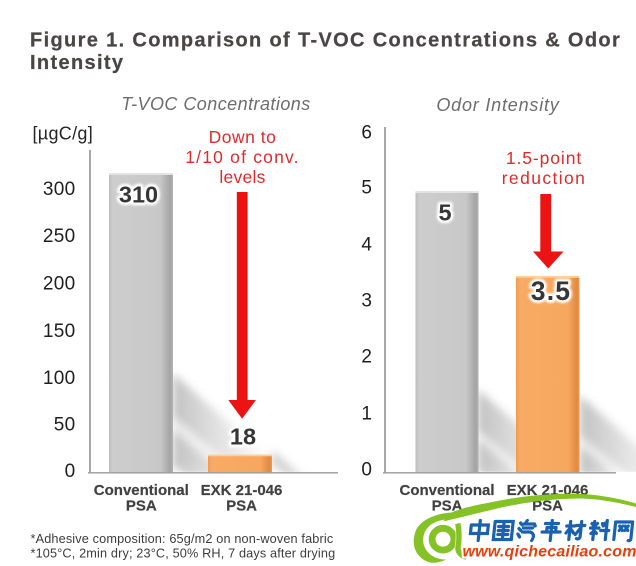  Describe the element at coordinates (59, 189) in the screenshot. I see `svg-text: 300` at that location.